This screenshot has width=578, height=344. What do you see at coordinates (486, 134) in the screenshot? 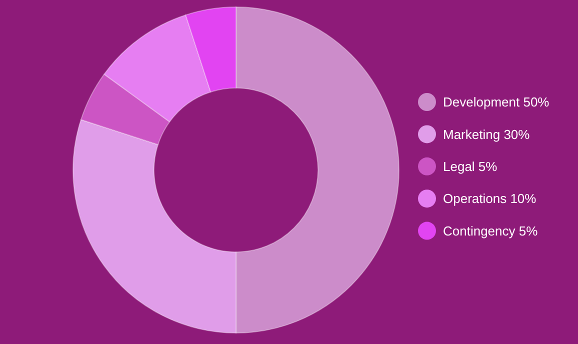
I see `legend-label: Marketing 30%` at bounding box center [486, 134].